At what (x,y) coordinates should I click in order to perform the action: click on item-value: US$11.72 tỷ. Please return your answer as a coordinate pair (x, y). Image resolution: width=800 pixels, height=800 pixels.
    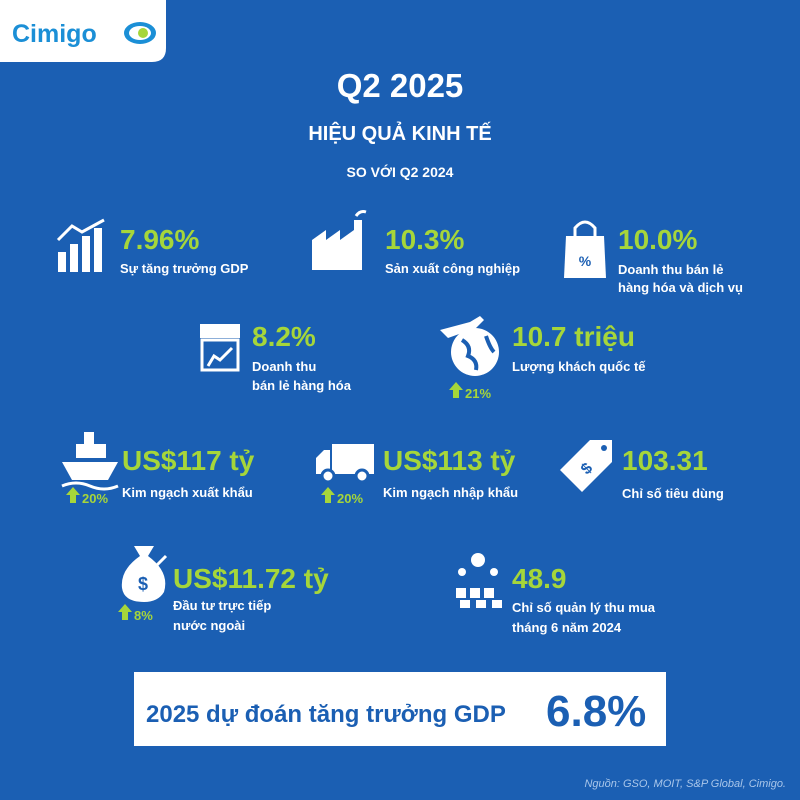
    Looking at the image, I should click on (251, 578).